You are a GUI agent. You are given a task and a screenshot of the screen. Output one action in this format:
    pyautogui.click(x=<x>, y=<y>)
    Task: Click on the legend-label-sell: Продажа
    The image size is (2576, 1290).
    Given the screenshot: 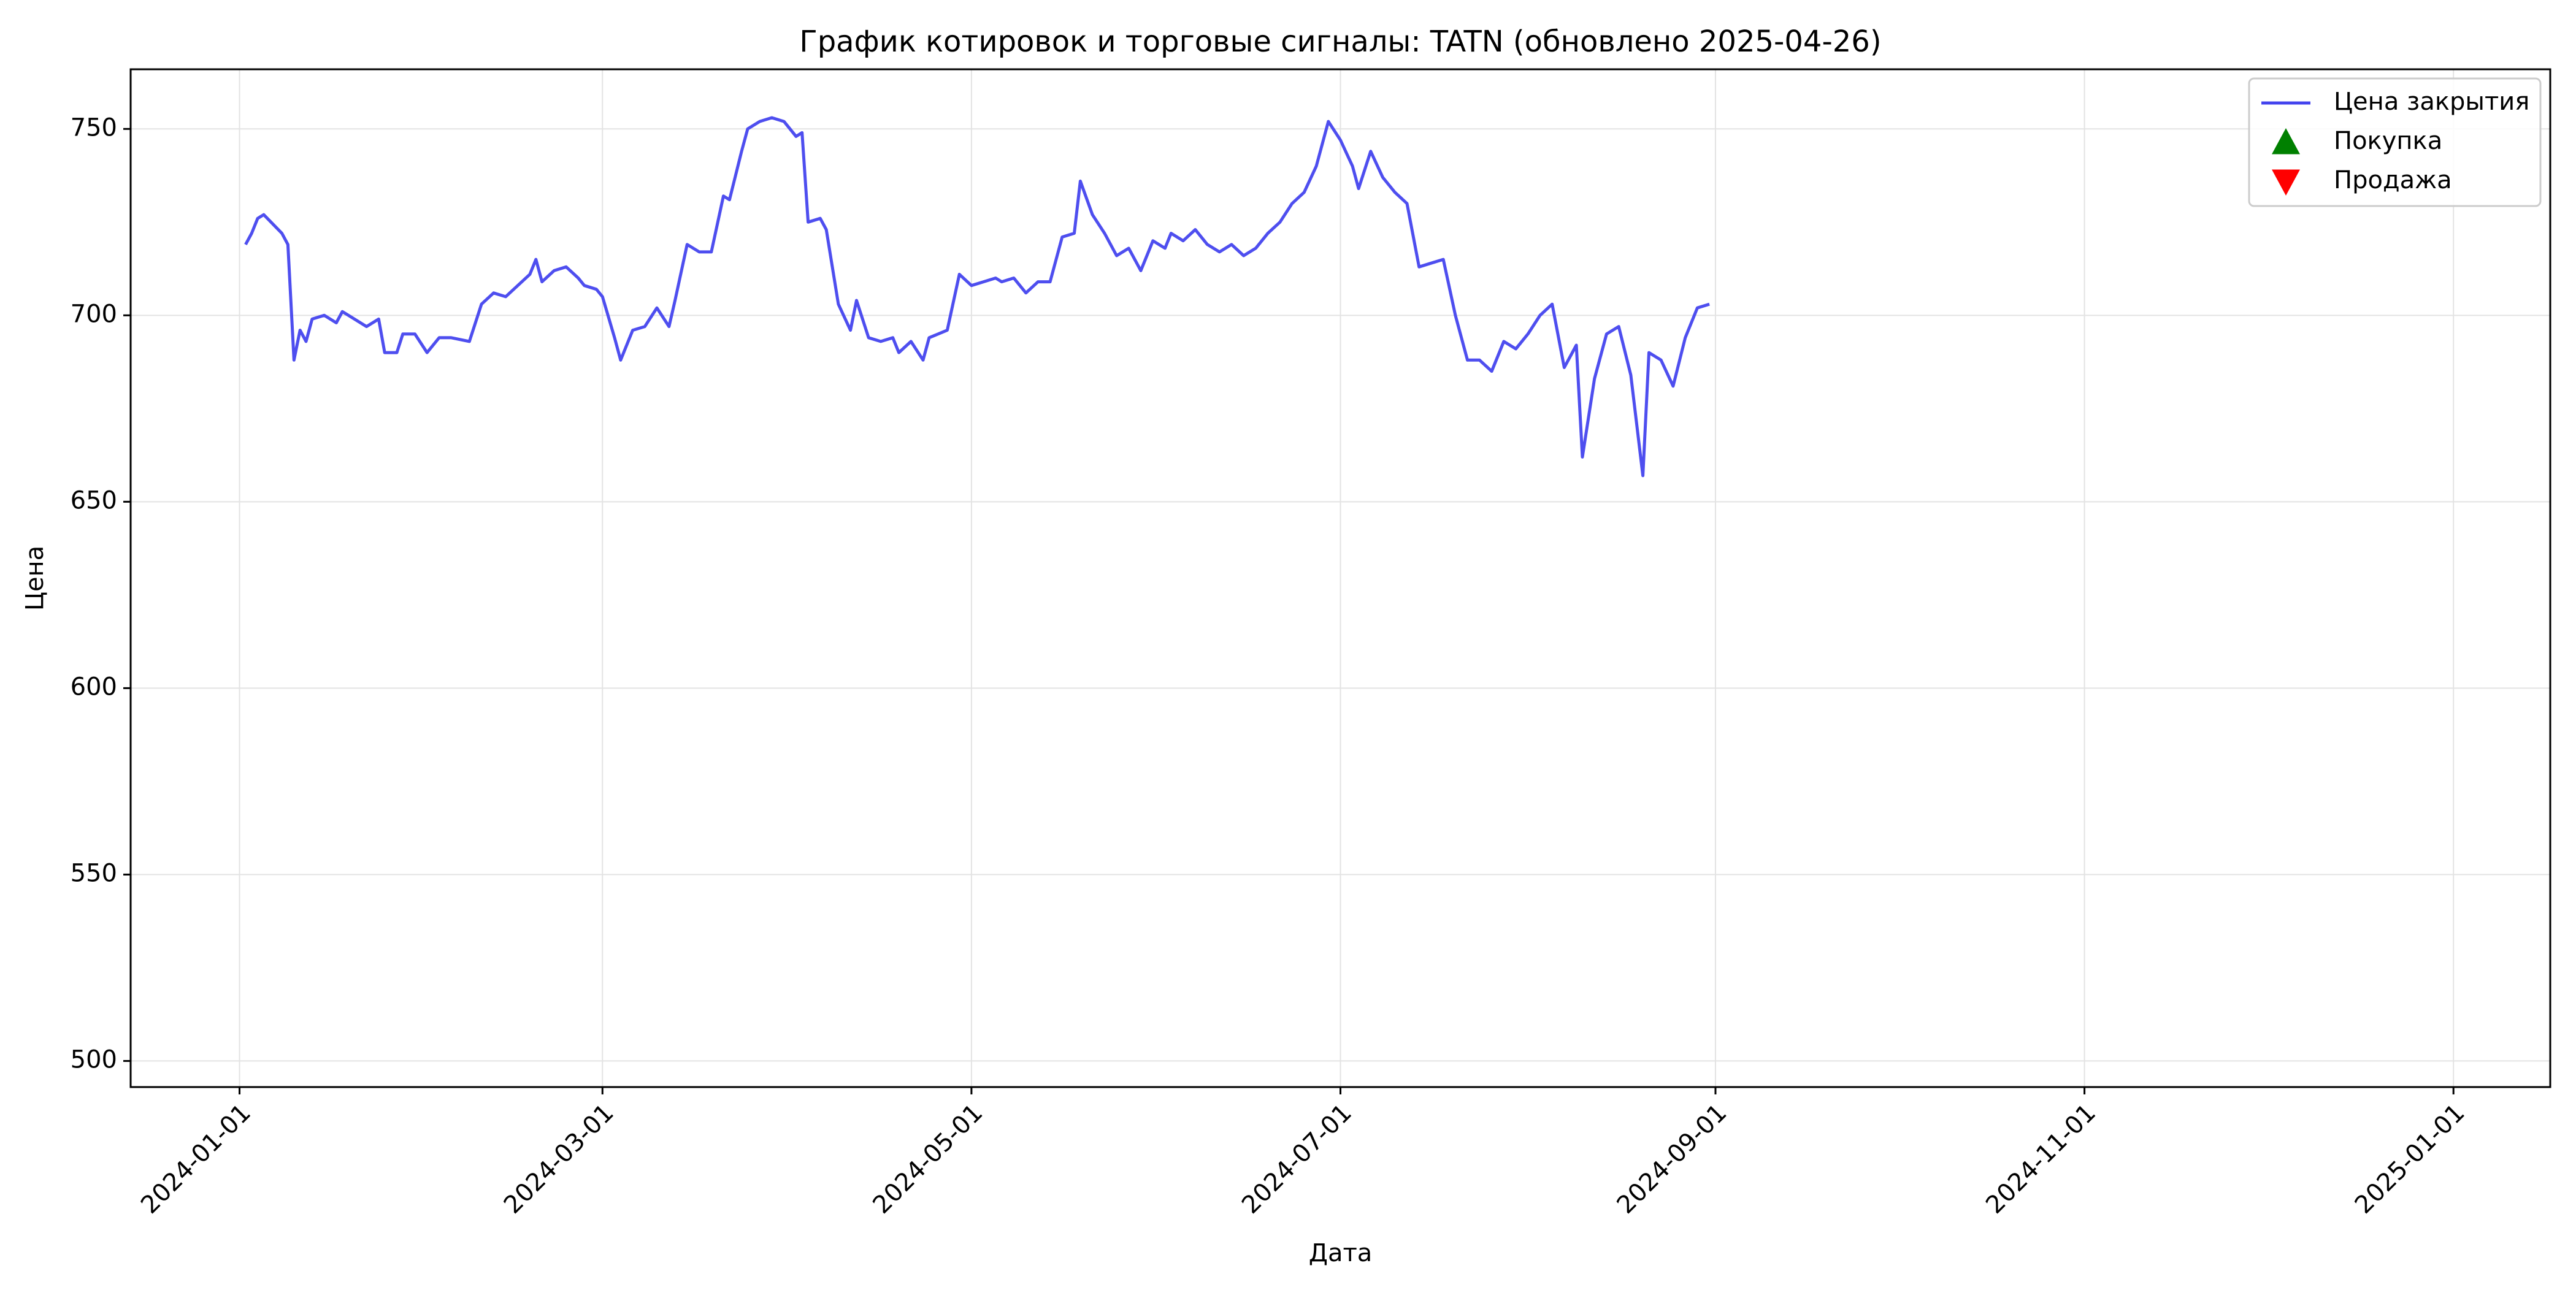 What is the action you would take?
    pyautogui.click(x=2393, y=180)
    